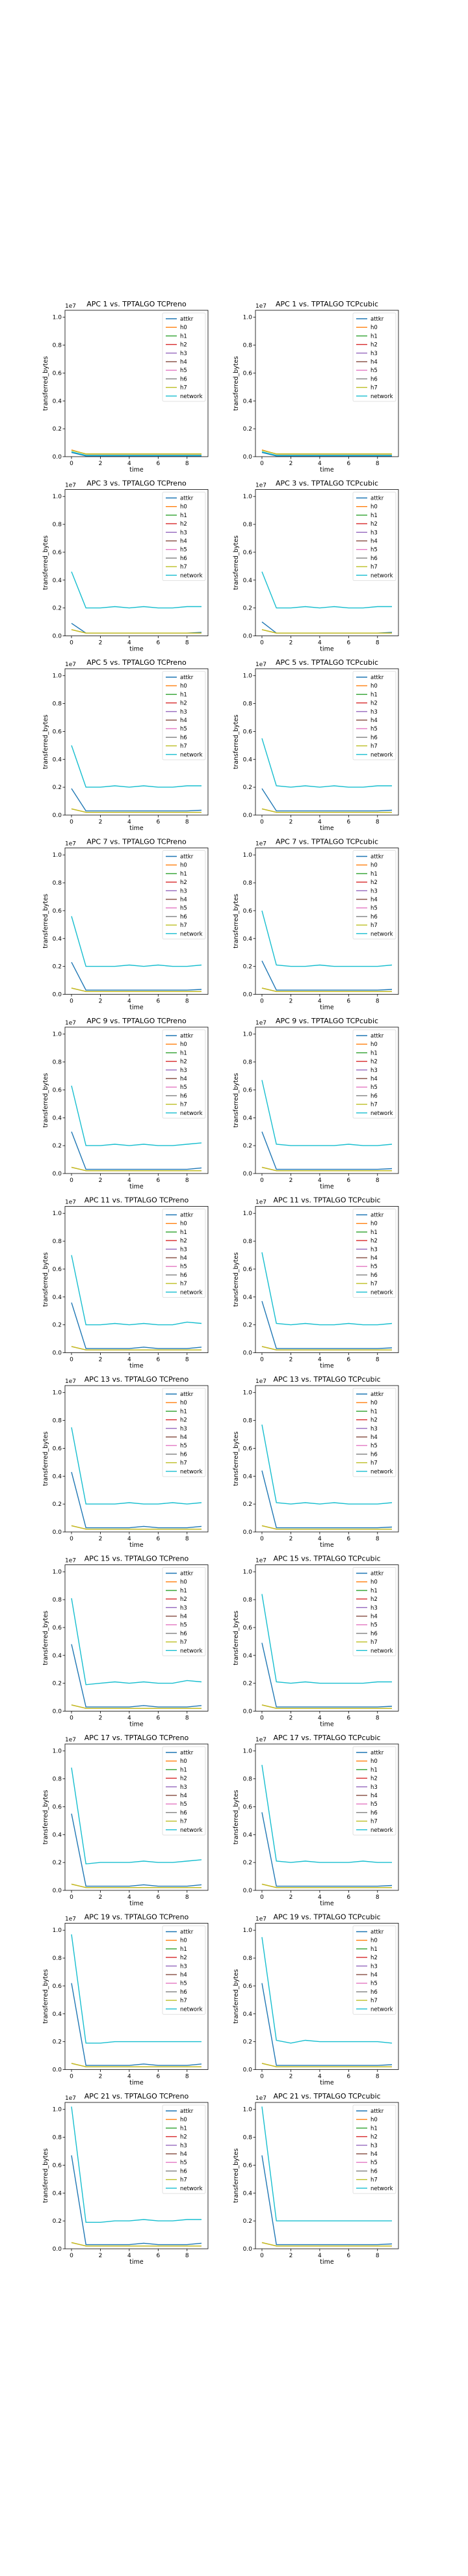  Describe the element at coordinates (136, 842) in the screenshot. I see `subplot-title: APC 7 vs. TPTALGO TCPreno` at that location.